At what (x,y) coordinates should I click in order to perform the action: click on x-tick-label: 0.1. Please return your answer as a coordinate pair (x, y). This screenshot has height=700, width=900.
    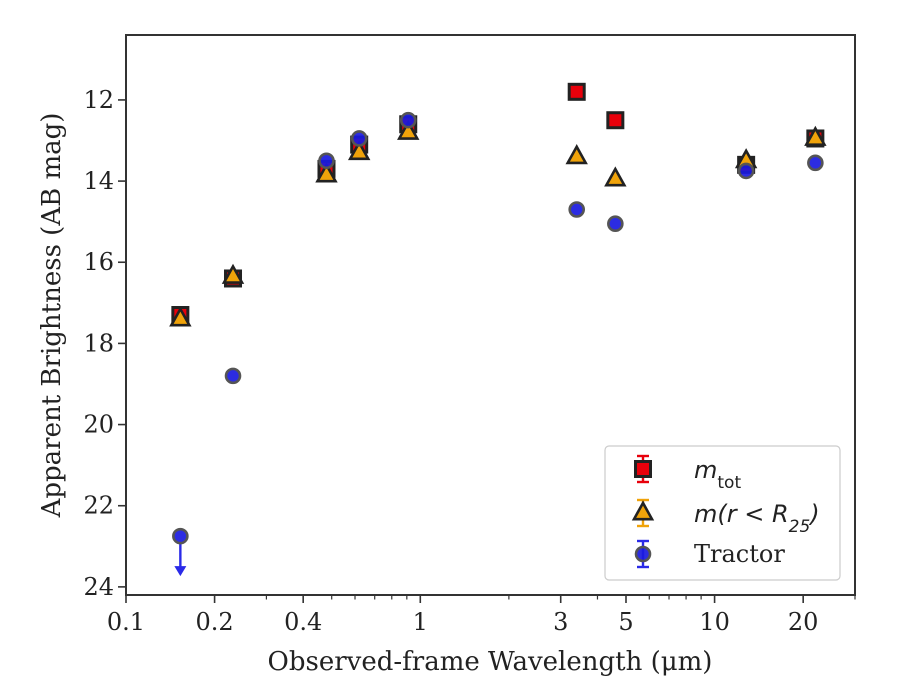
    Looking at the image, I should click on (126, 622).